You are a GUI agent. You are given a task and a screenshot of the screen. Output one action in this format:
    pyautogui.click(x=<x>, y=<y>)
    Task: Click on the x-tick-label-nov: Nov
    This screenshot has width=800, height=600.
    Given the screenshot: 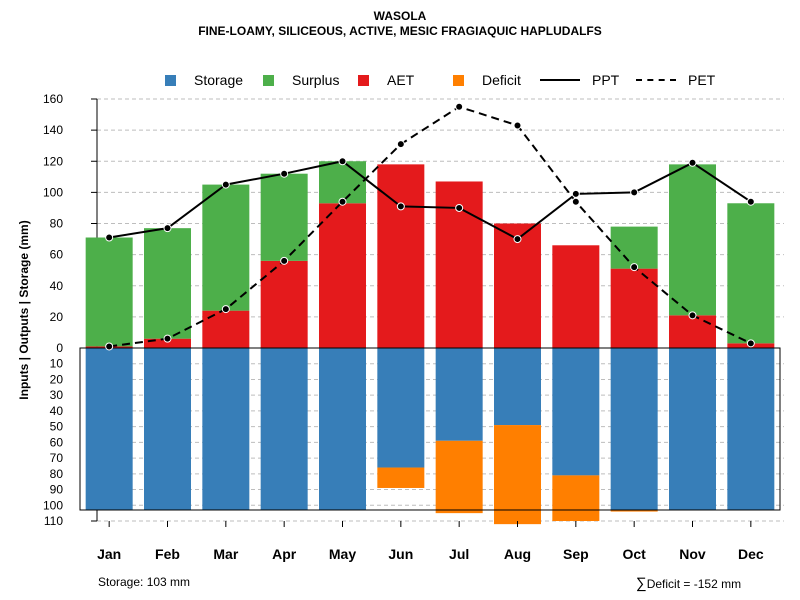 What is the action you would take?
    pyautogui.click(x=692, y=554)
    